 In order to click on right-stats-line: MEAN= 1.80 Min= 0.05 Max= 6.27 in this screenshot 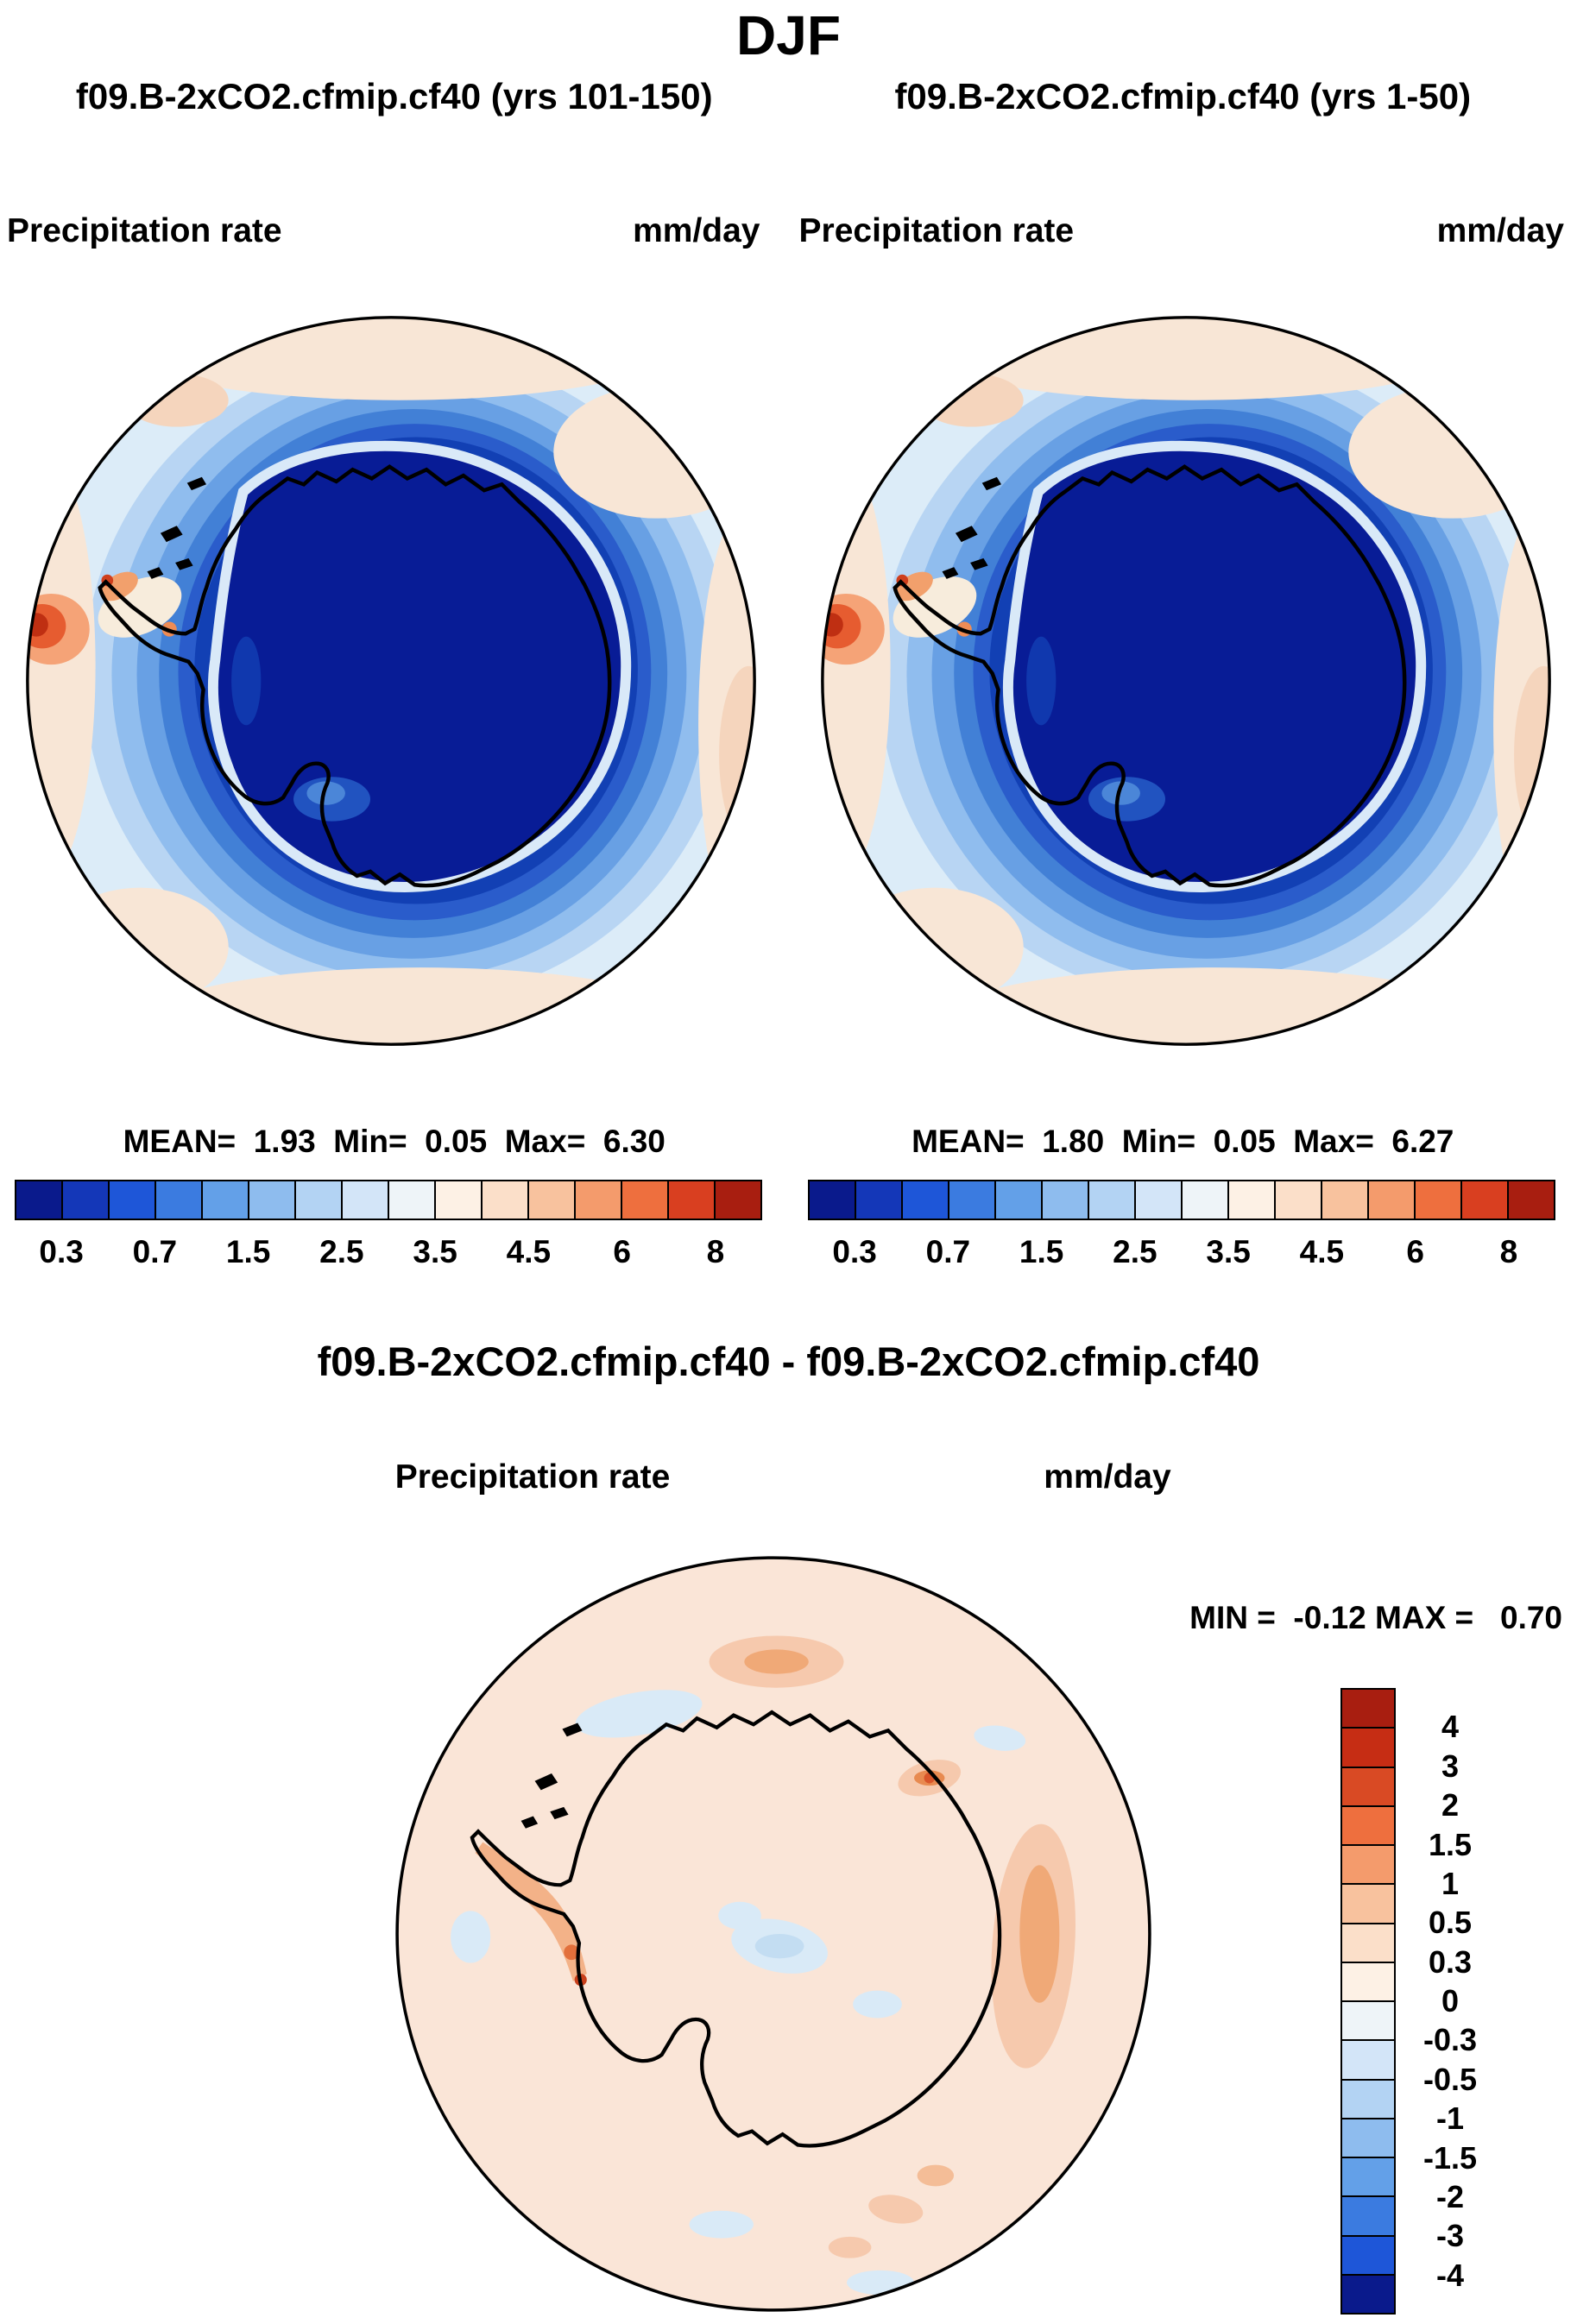, I will do `click(1183, 1141)`.